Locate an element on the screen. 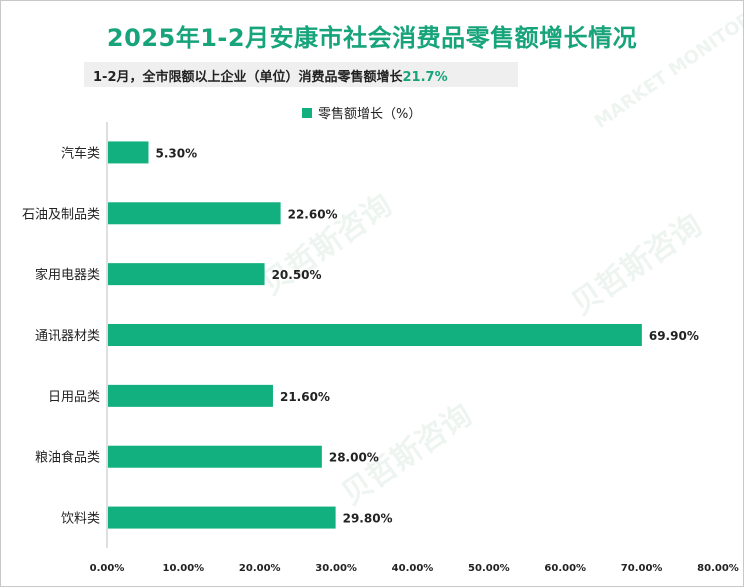 This screenshot has height=587, width=744. category-label: 粮油食品类 is located at coordinates (67, 458).